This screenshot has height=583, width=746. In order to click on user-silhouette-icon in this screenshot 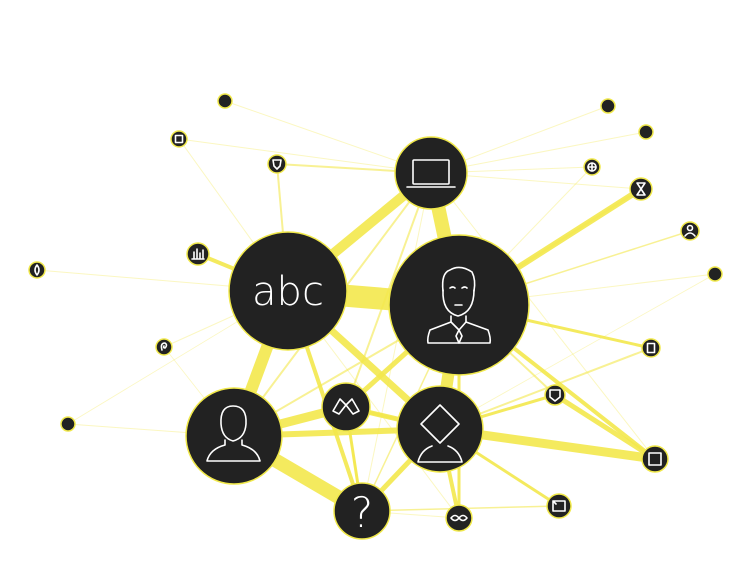, I will do `click(233, 433)`.